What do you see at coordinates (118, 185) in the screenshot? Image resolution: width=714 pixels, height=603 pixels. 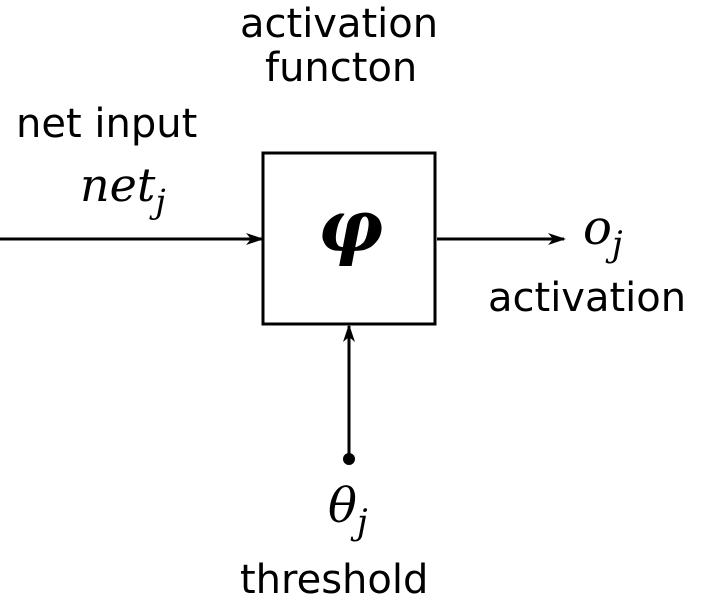 I see `net-symbol: net` at bounding box center [118, 185].